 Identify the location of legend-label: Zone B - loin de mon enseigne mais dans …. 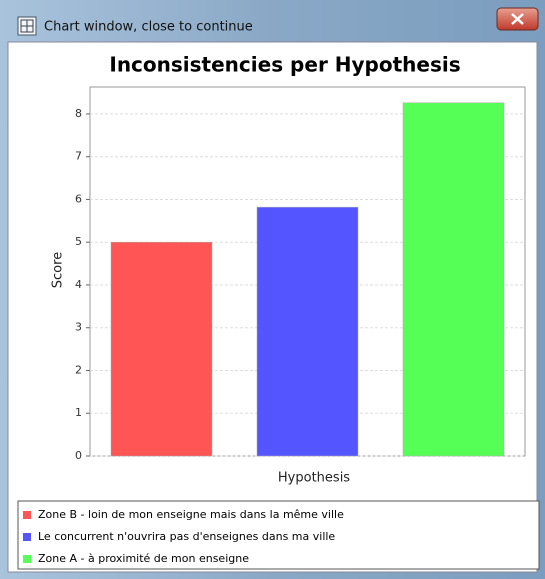
(191, 514).